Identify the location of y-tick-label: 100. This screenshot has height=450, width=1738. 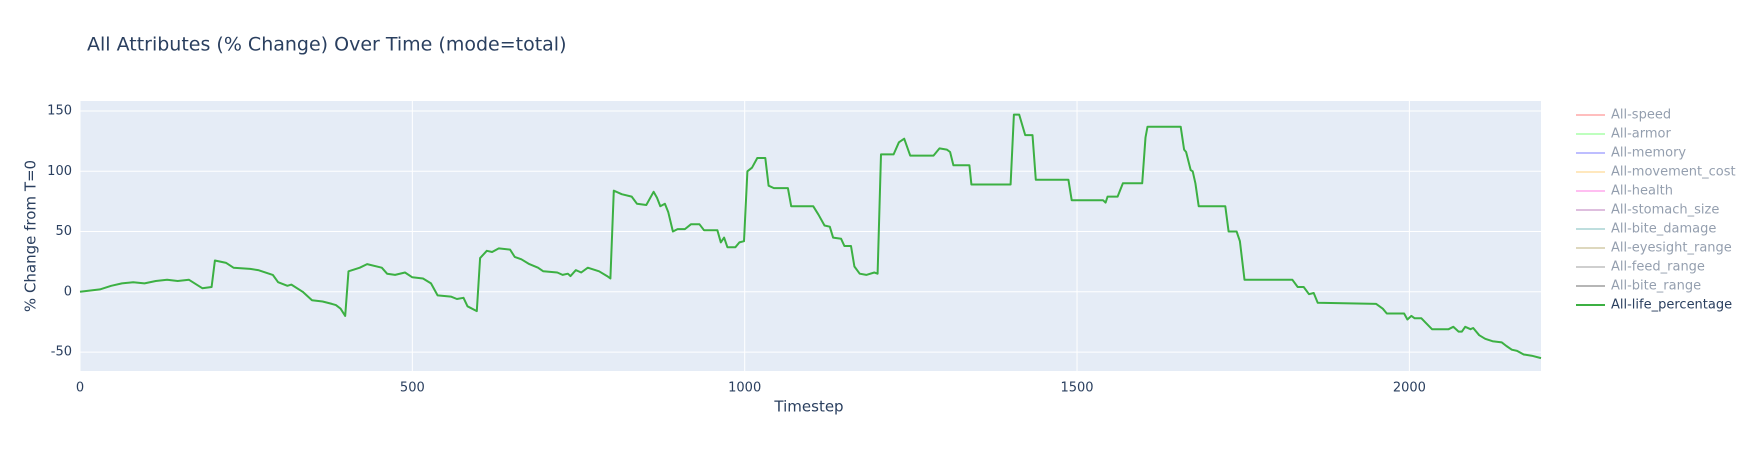
(59, 171).